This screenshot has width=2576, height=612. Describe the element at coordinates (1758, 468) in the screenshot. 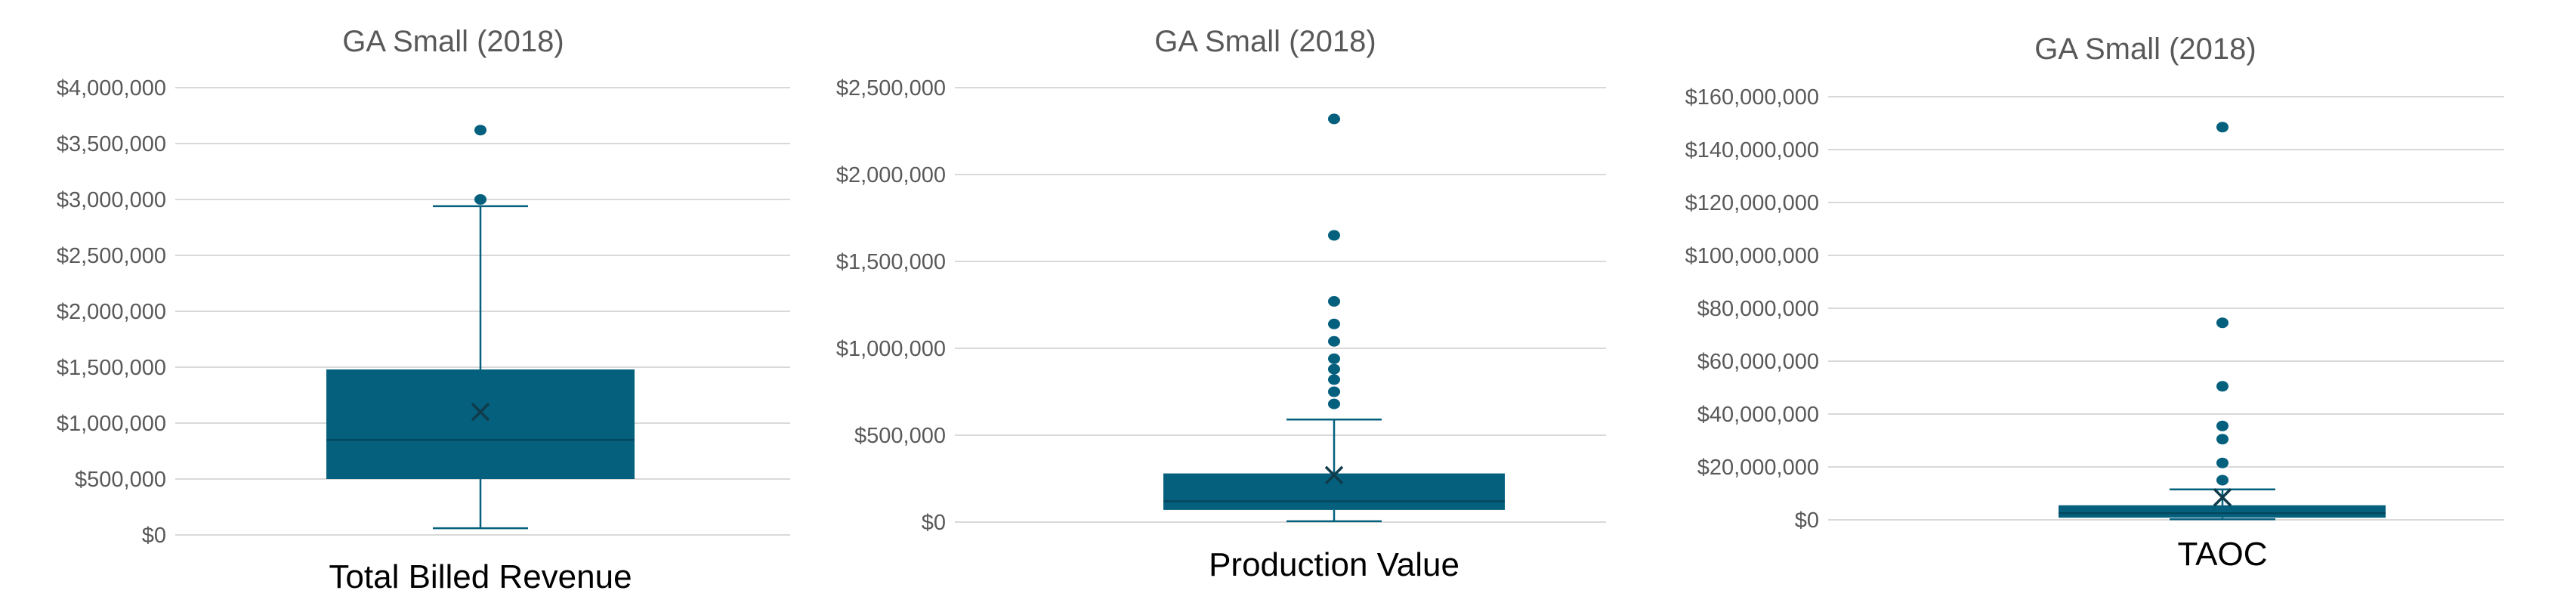

I see `y-tick-label: $20,000,000` at that location.